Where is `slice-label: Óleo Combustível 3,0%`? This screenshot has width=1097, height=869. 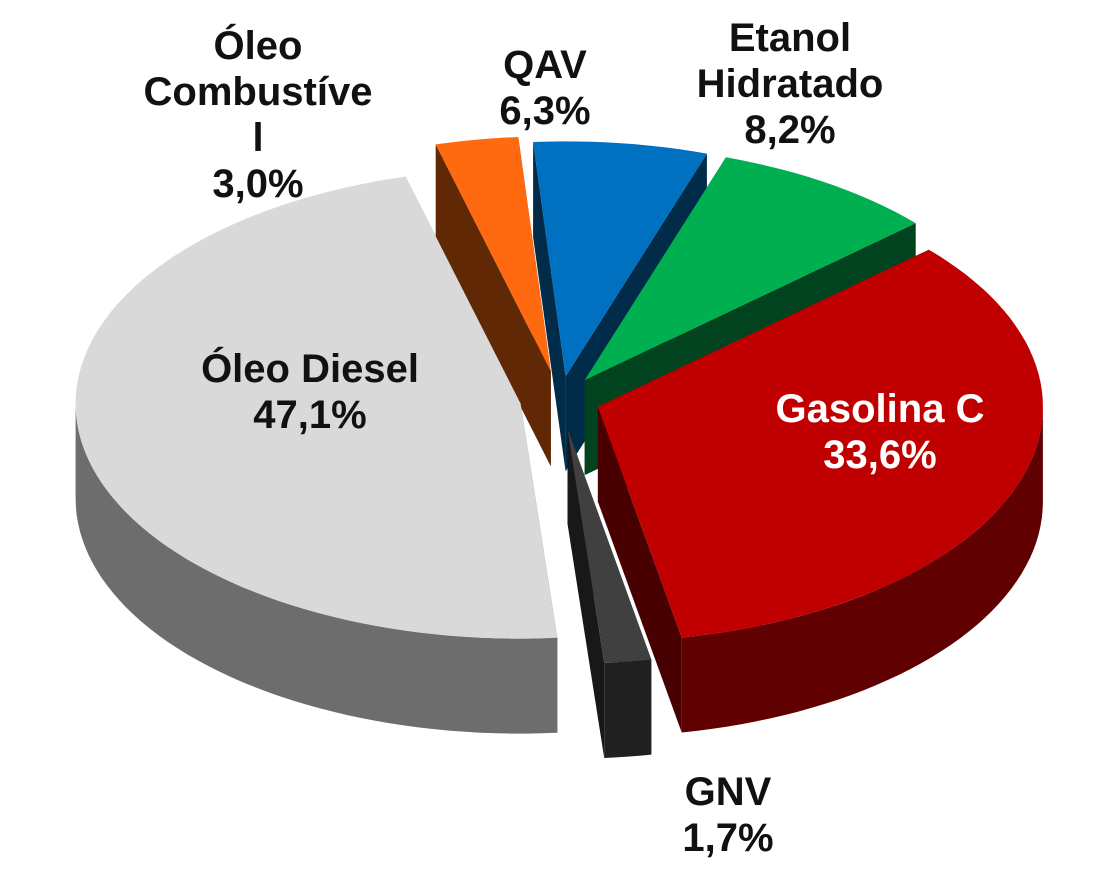
slice-label: Óleo Combustível 3,0% is located at coordinates (258, 115).